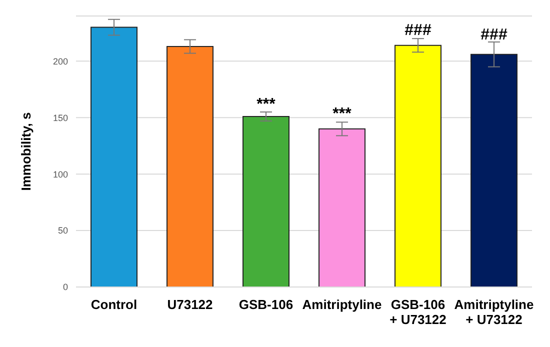 Image resolution: width=550 pixels, height=347 pixels. I want to click on x-tick-label: GSB-106 + U73122, so click(418, 312).